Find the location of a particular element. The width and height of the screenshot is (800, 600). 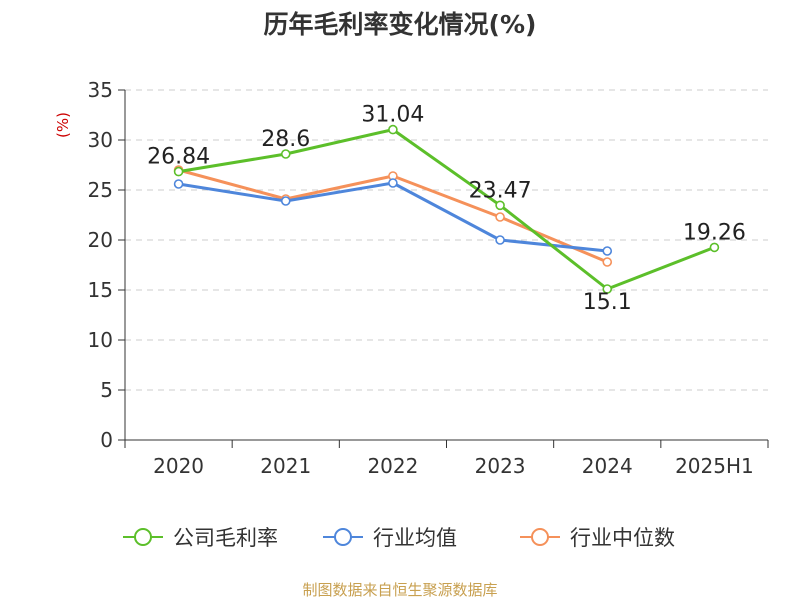

chart-title: 历年毛利率变化情况(%) is located at coordinates (400, 24).